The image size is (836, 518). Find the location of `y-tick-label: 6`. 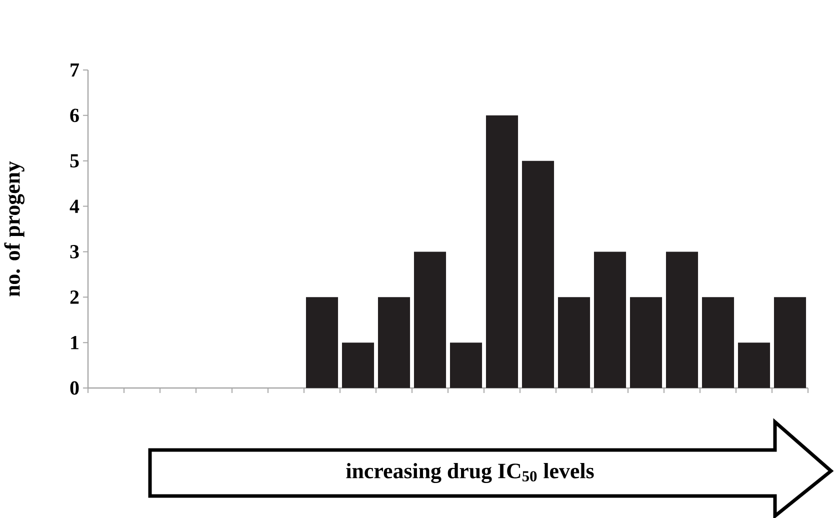

y-tick-label: 6 is located at coordinates (74, 115).